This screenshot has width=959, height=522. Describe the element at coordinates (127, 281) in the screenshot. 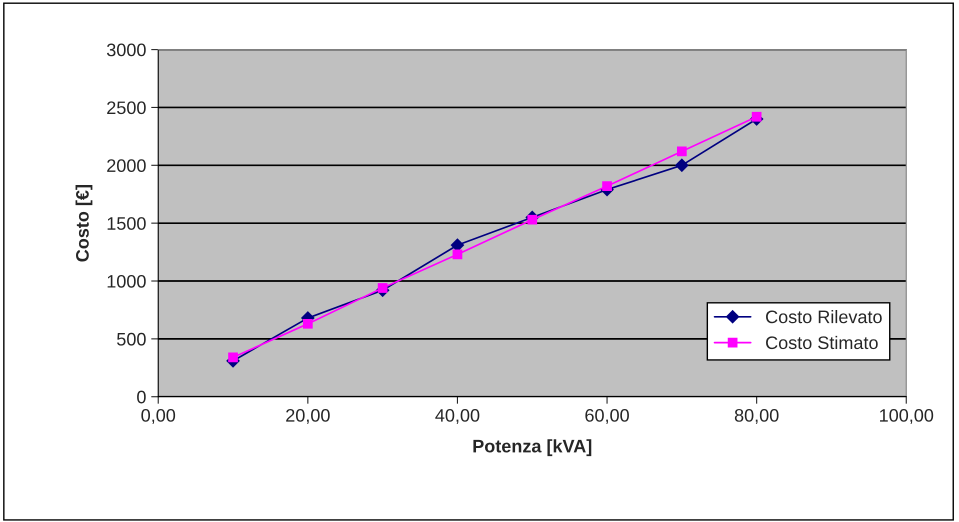

I see `y-tick-label: 1000` at that location.